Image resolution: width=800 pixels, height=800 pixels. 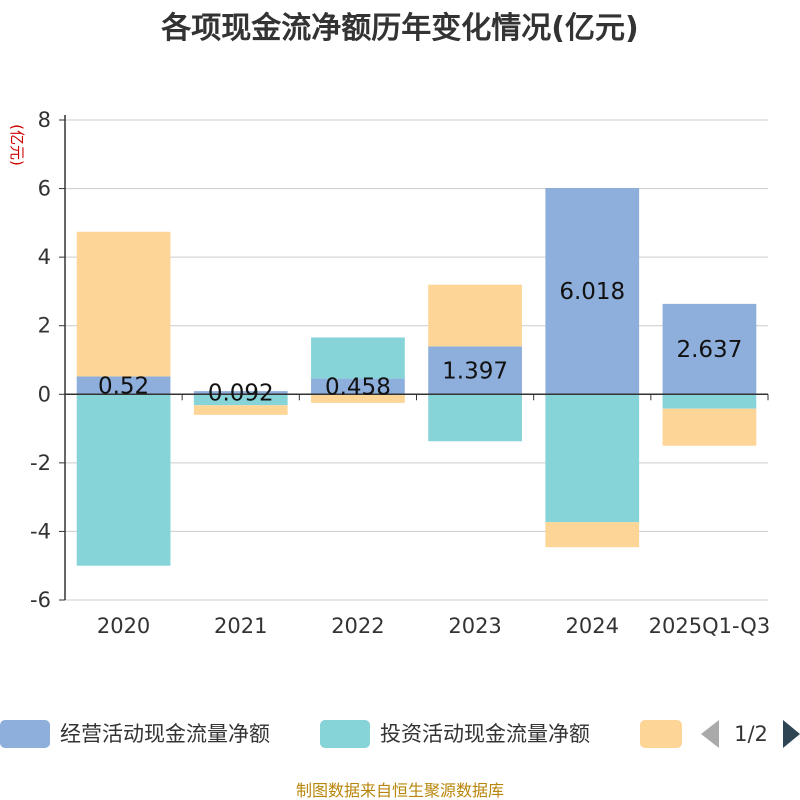 I want to click on bar-series-2-2020, so click(x=123, y=304).